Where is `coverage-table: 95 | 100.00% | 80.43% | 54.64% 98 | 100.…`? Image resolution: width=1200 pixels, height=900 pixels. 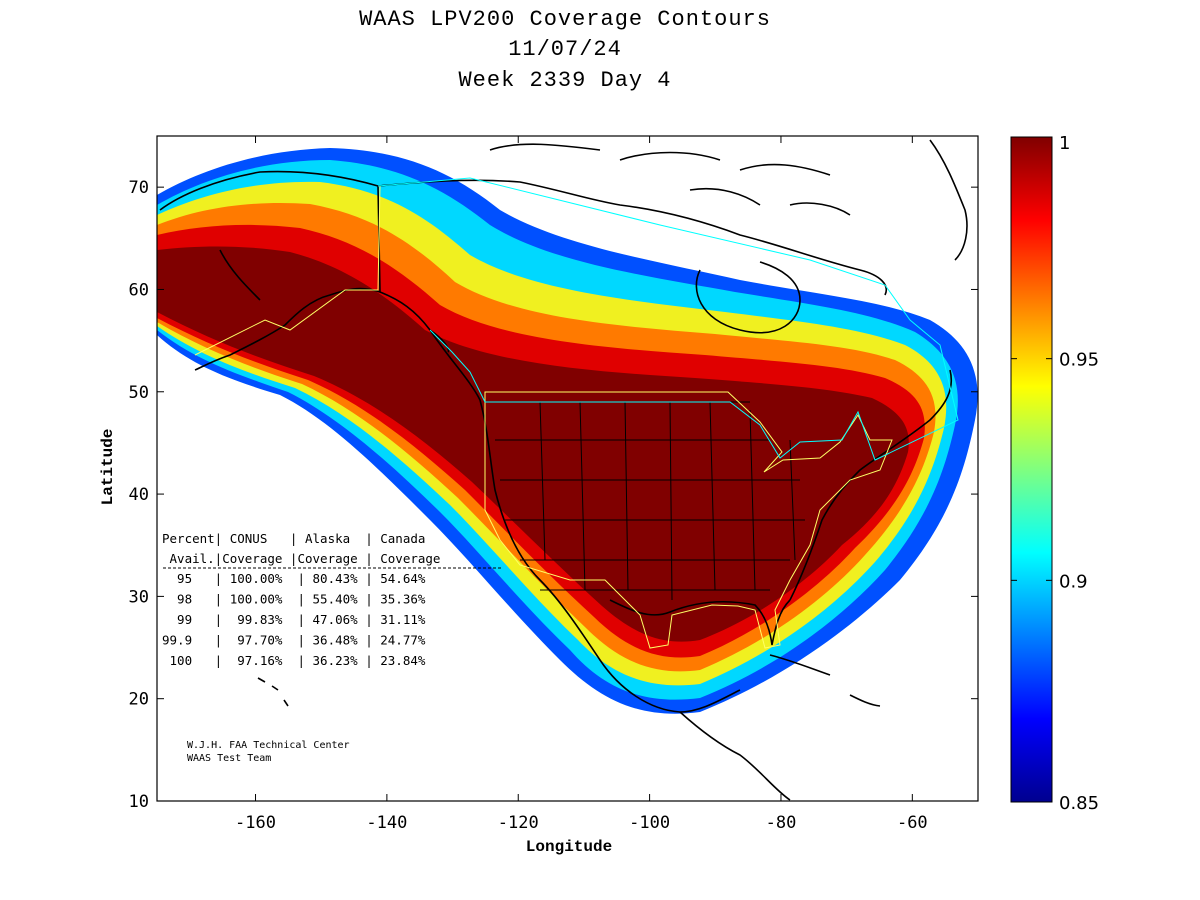 coverage-table: 95 | 100.00% | 80.43% | 54.64% 98 | 100.… is located at coordinates (294, 619).